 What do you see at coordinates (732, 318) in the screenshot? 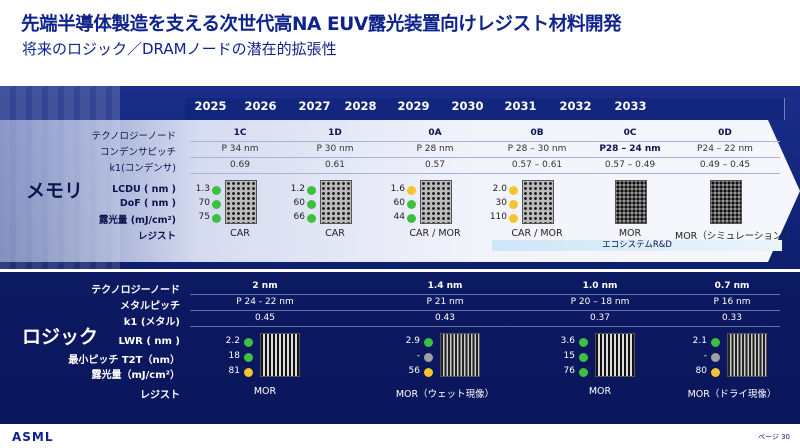
I see `logic-k1: 0.33` at bounding box center [732, 318].